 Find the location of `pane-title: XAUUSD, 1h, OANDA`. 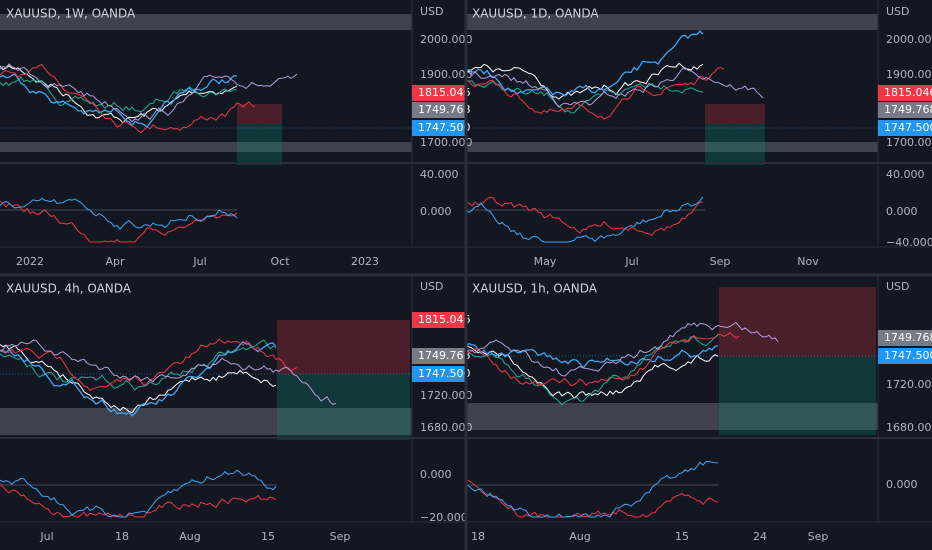

pane-title: XAUUSD, 1h, OANDA is located at coordinates (535, 289).